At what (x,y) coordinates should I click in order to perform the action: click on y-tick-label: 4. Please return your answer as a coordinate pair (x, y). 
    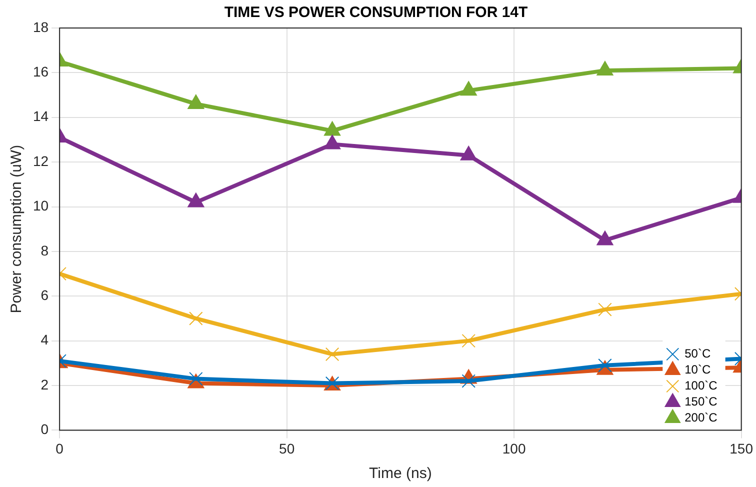
    Looking at the image, I should click on (44, 340).